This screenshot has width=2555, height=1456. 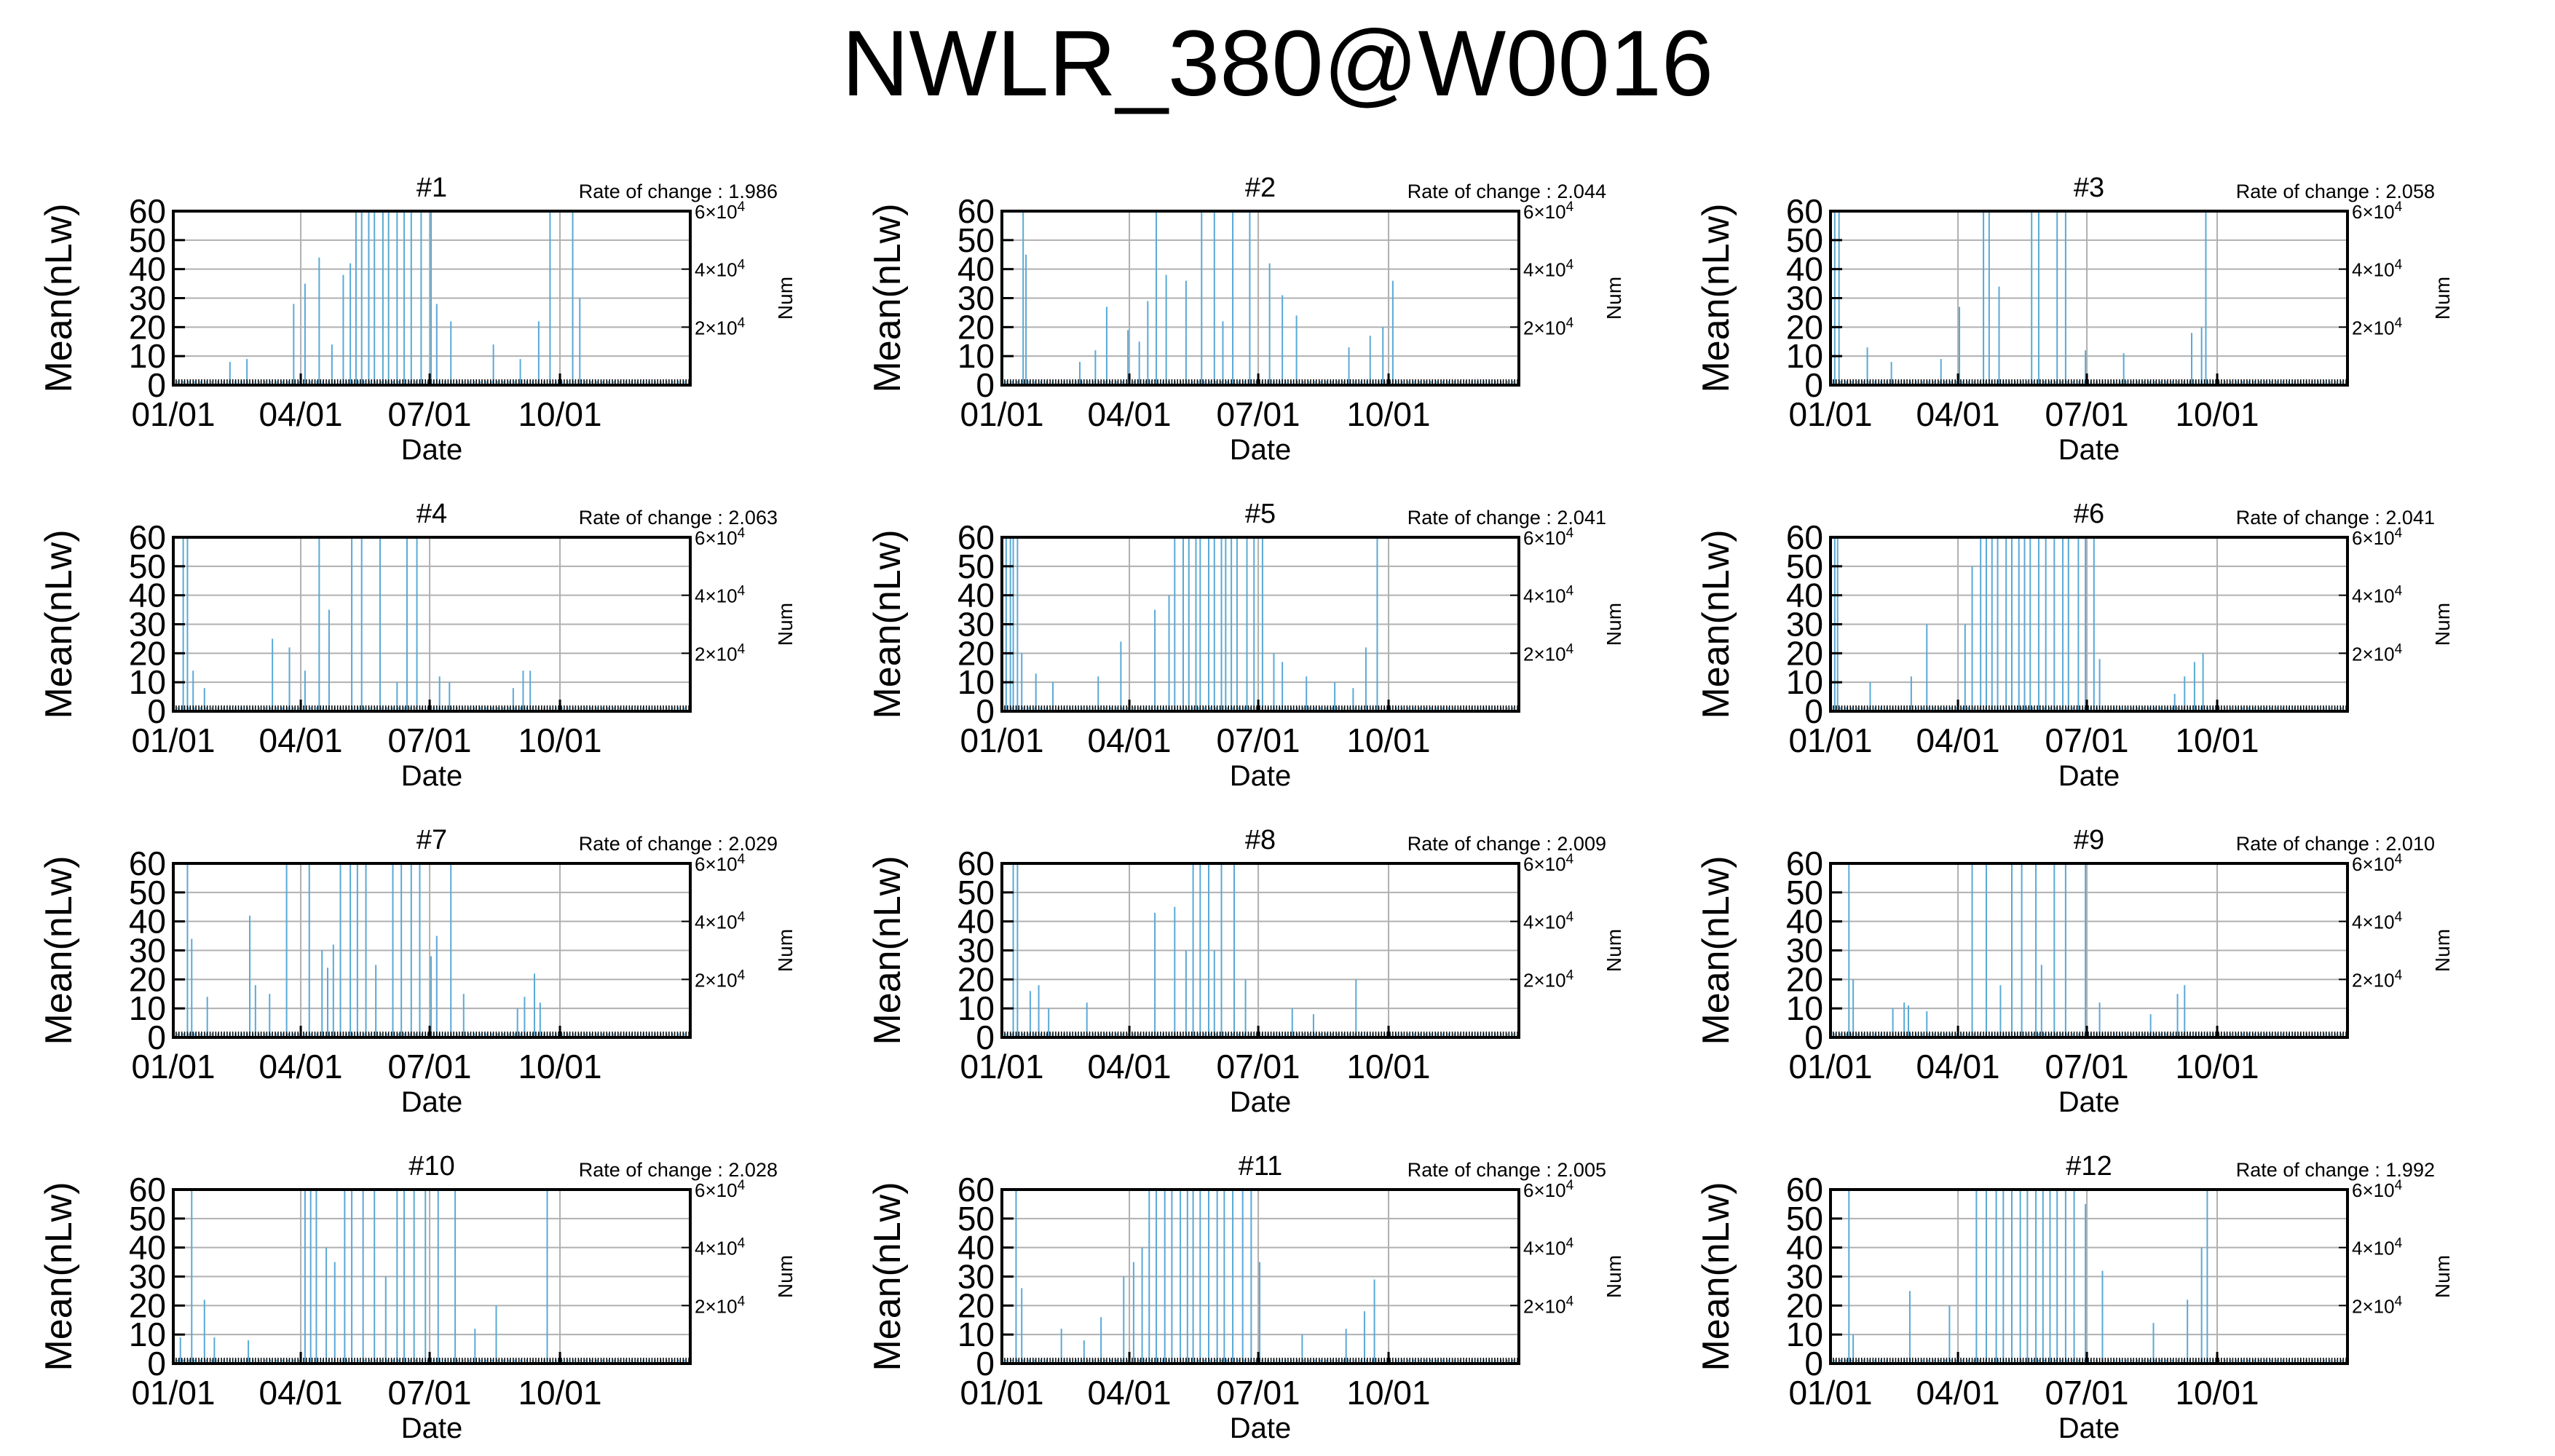 What do you see at coordinates (2089, 188) in the screenshot?
I see `subplot-title: #3` at bounding box center [2089, 188].